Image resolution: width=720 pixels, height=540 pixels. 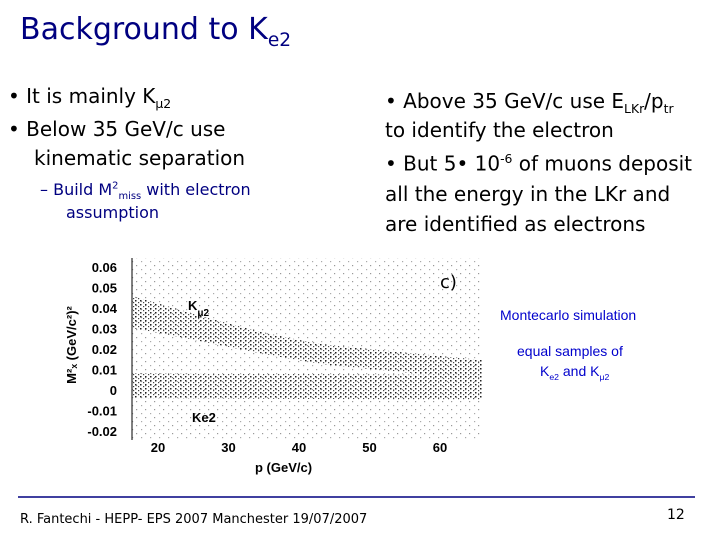 I want to click on text-run: 2, so click(x=115, y=186).